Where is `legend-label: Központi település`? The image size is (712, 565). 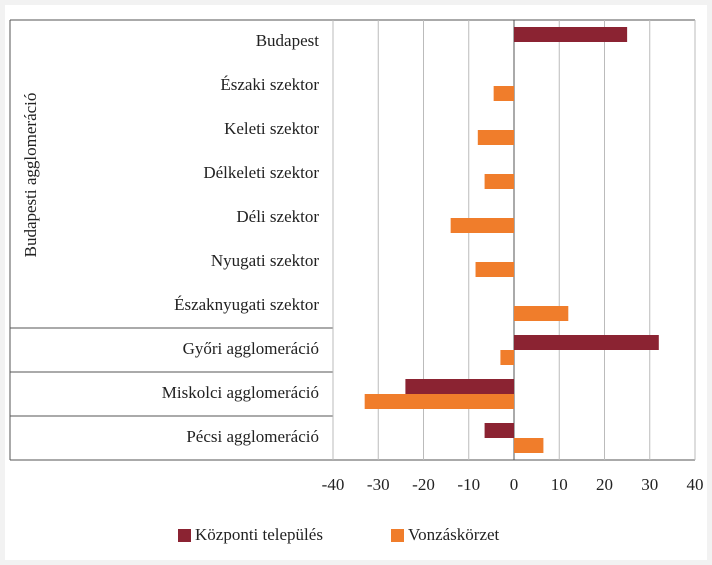
legend-label: Központi település is located at coordinates (259, 534).